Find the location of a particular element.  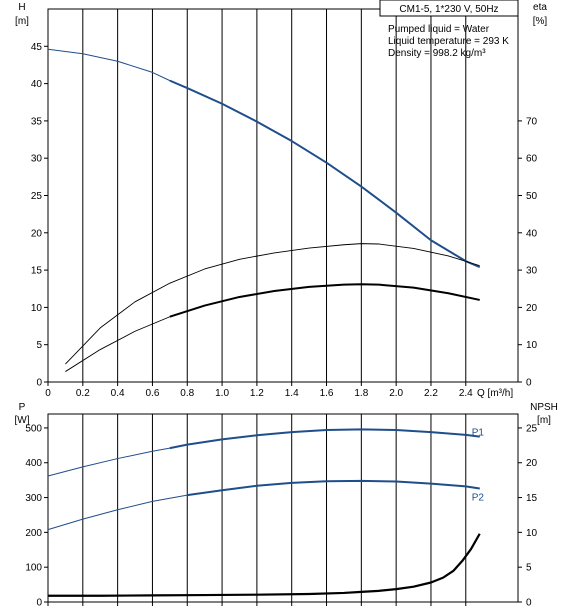

info-box-title-frame is located at coordinates (449, 8).